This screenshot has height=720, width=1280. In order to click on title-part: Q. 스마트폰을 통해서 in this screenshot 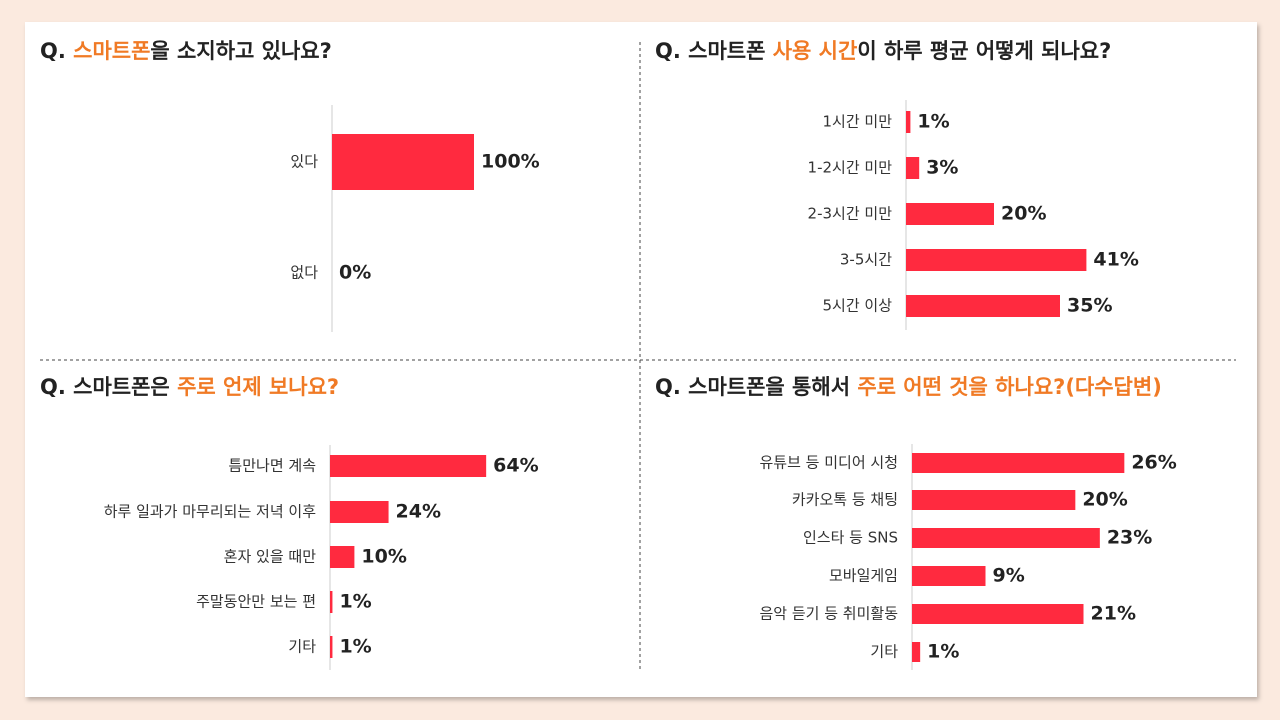, I will do `click(756, 387)`.